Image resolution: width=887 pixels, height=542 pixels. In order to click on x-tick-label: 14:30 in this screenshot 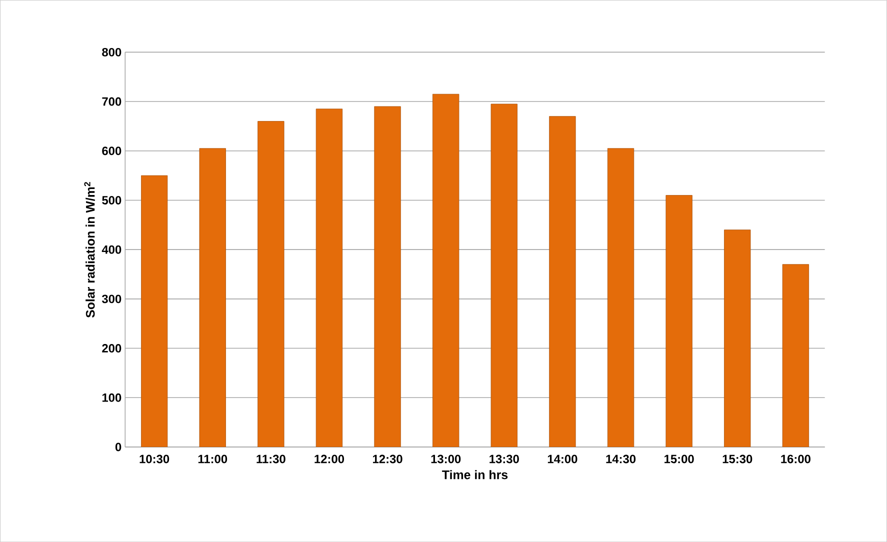, I will do `click(621, 459)`.